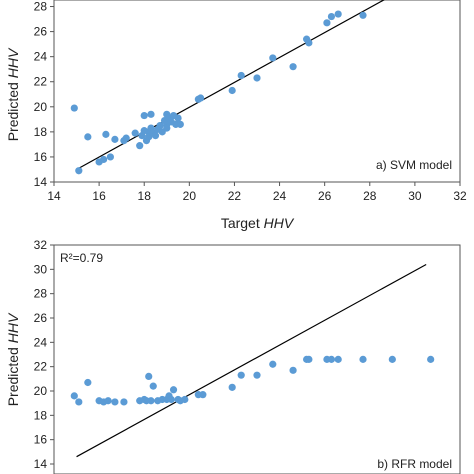  What do you see at coordinates (41, 245) in the screenshot?
I see `y-tick-label: 32` at bounding box center [41, 245].